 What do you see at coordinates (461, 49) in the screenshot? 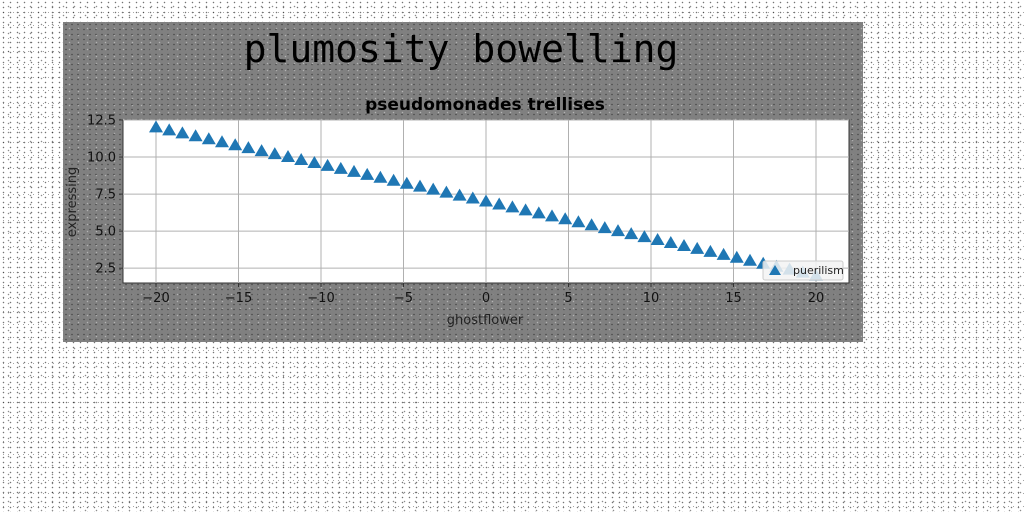
I see `chart-suptitle: plumosity bowelling` at bounding box center [461, 49].